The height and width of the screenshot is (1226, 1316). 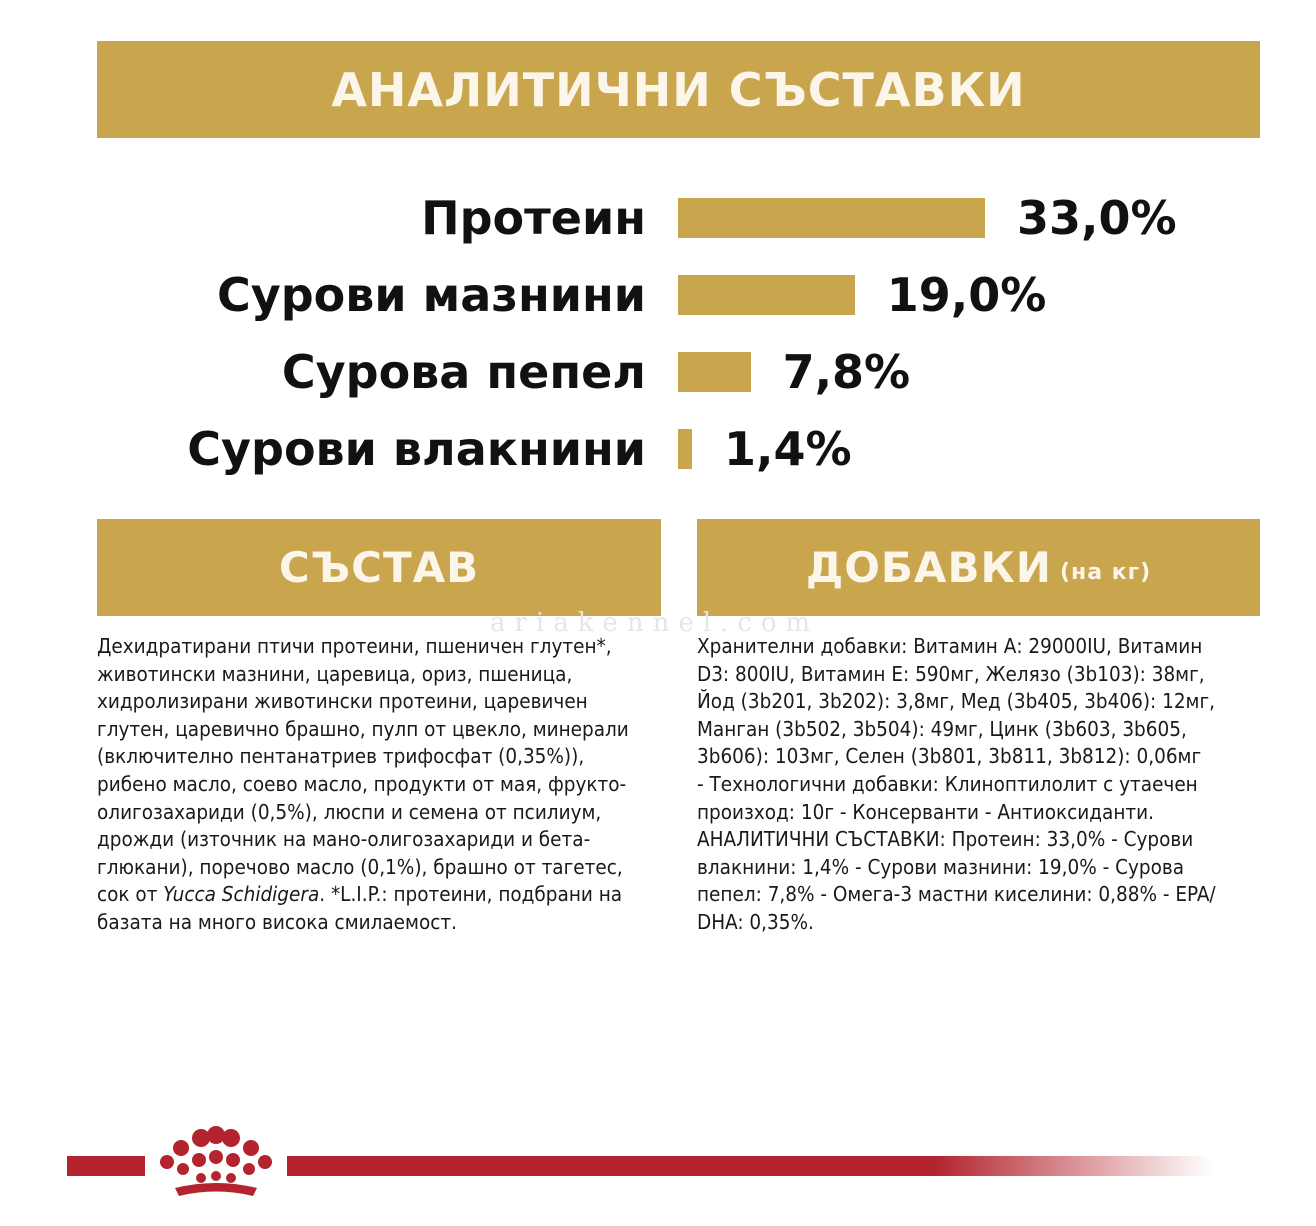 I want to click on composition-line: базата на много висока смилаемост., so click(x=277, y=921).